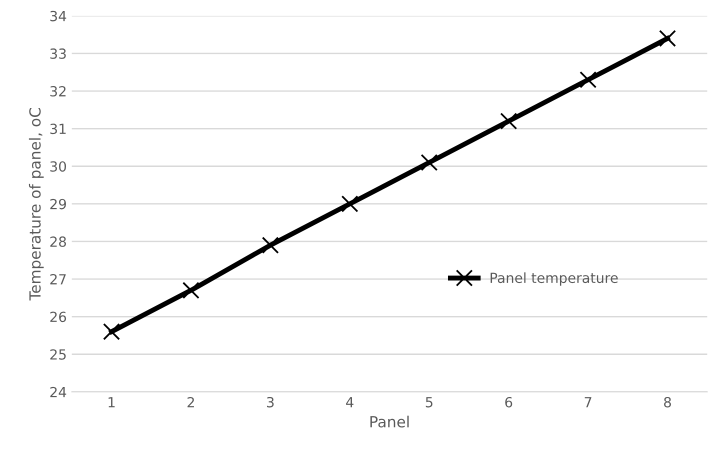 Image resolution: width=718 pixels, height=453 pixels. What do you see at coordinates (58, 241) in the screenshot?
I see `y-tick-label: 28` at bounding box center [58, 241].